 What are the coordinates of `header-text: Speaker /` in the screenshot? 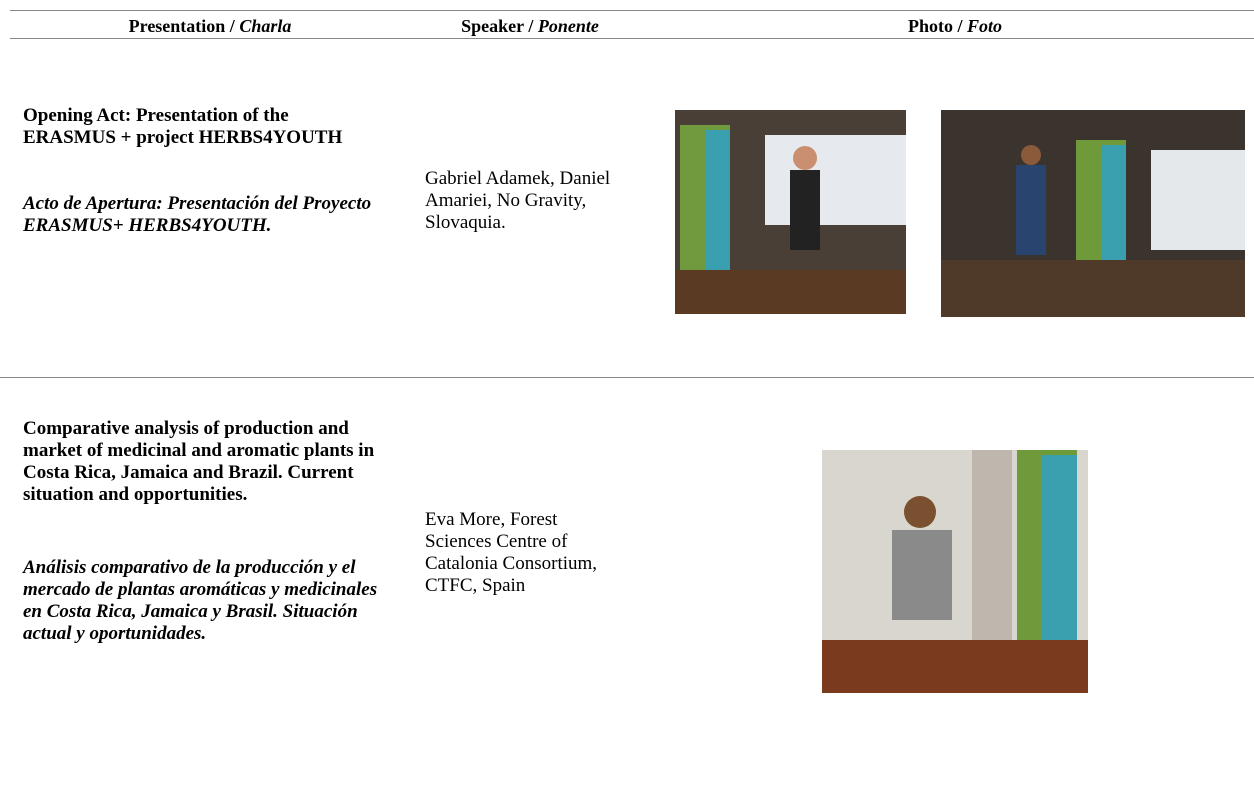 It's located at (497, 26).